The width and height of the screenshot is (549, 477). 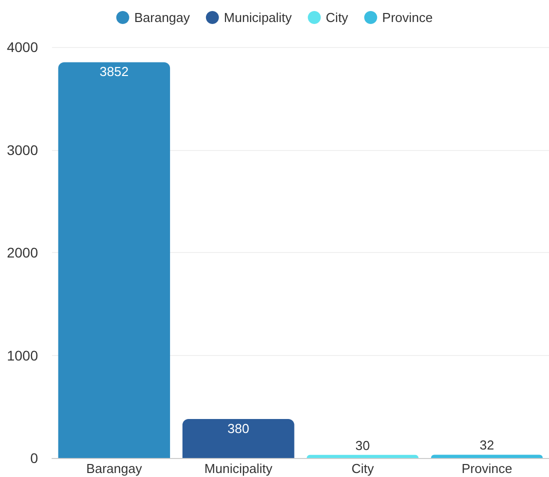 What do you see at coordinates (22, 150) in the screenshot?
I see `y-tick-label: 3000` at bounding box center [22, 150].